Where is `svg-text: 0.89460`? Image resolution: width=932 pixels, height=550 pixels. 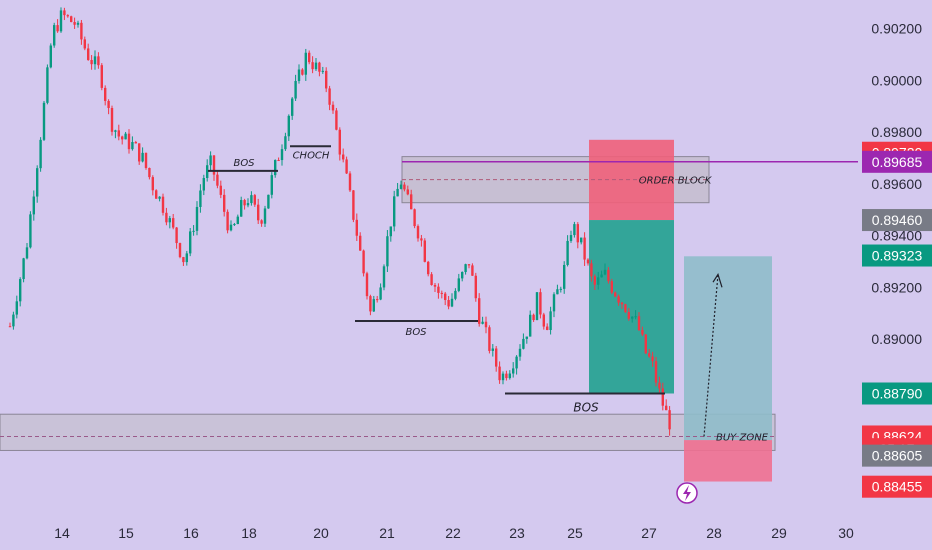 svg-text: 0.89460 is located at coordinates (897, 220).